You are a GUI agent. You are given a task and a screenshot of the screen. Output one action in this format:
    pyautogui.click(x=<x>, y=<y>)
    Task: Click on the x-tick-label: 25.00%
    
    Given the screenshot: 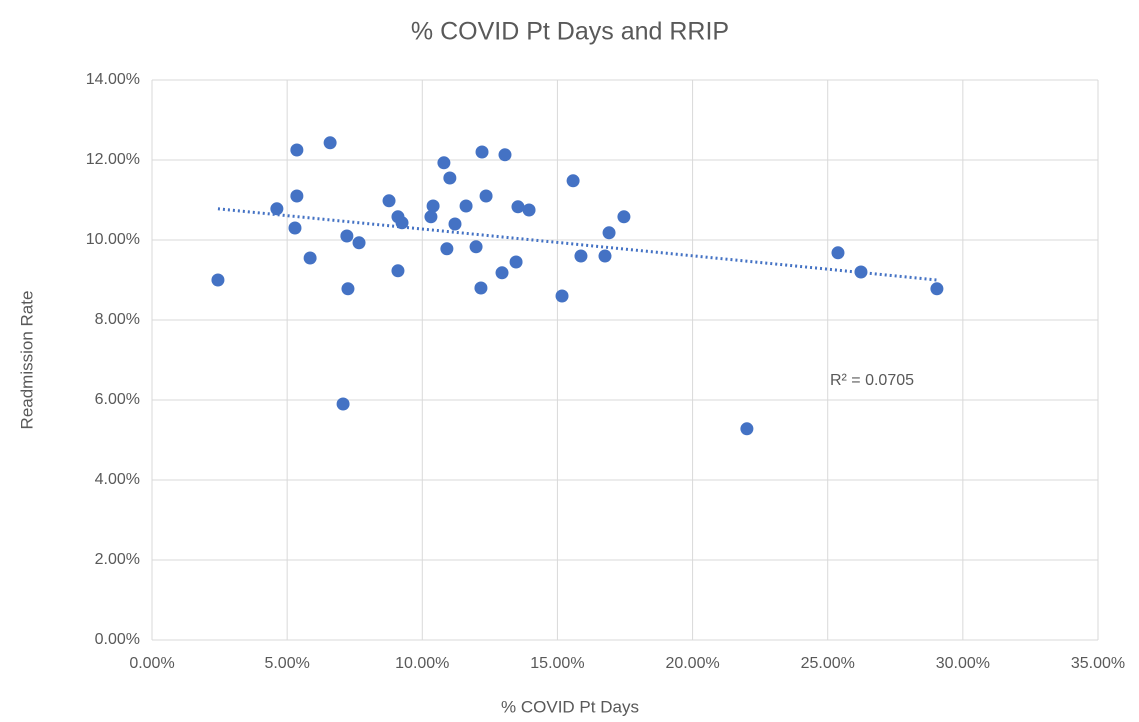 What is the action you would take?
    pyautogui.click(x=828, y=663)
    